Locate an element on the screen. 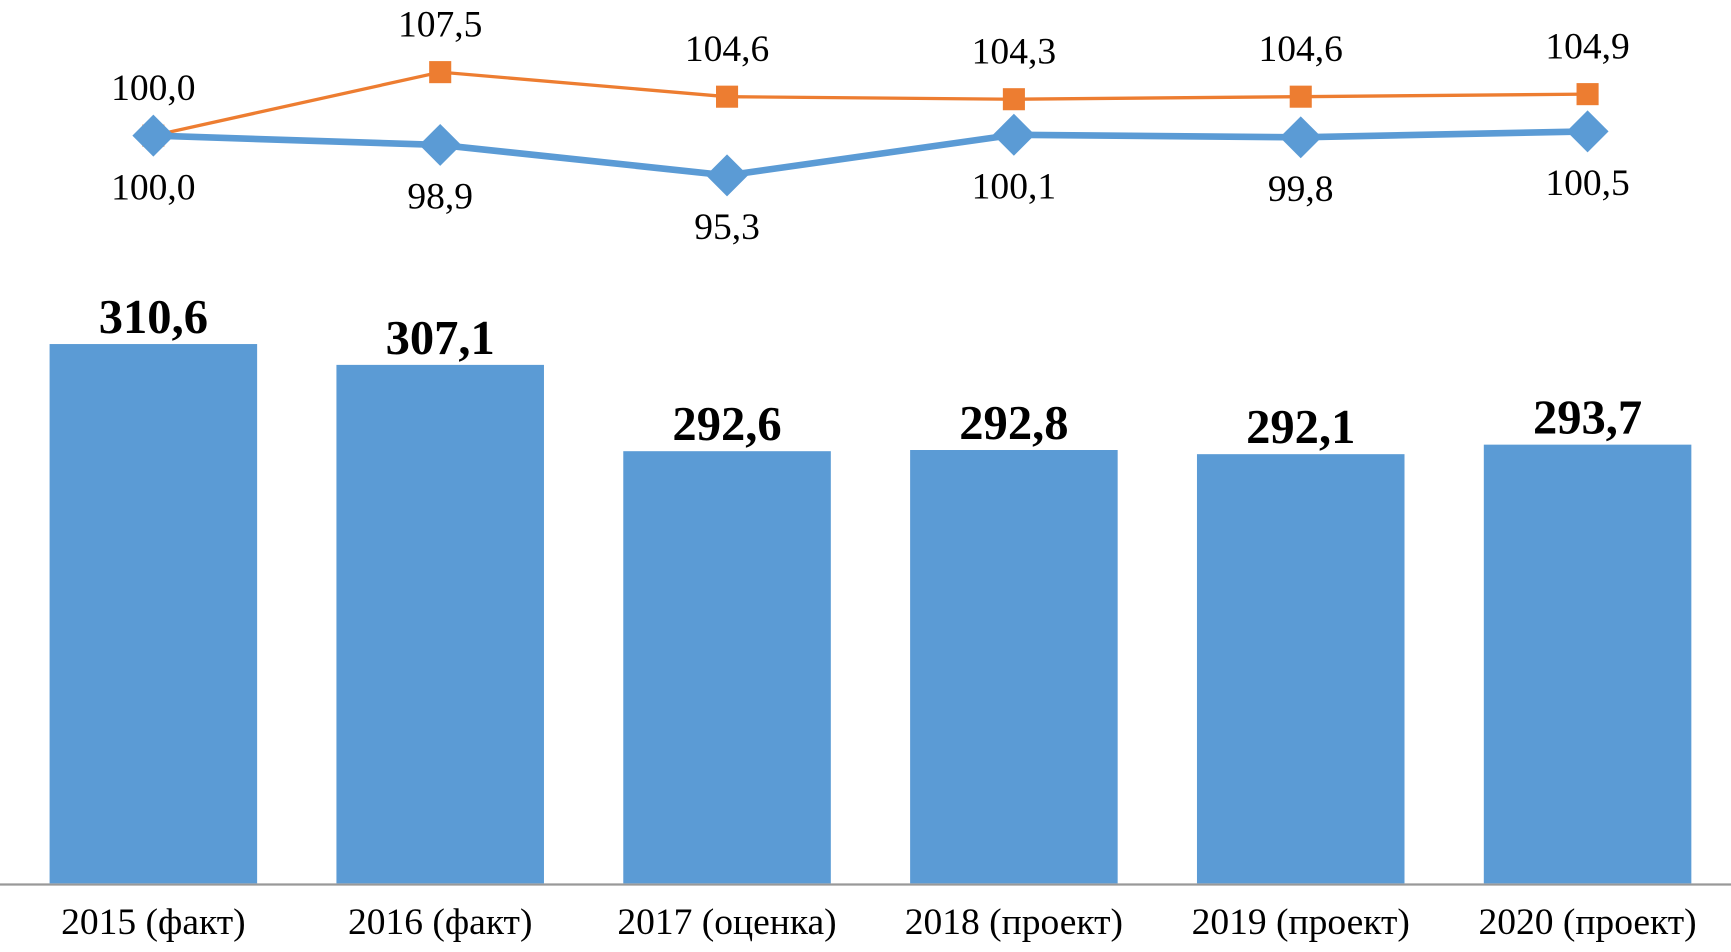 The image size is (1731, 952). point-value-label: 100,1 is located at coordinates (1014, 187).